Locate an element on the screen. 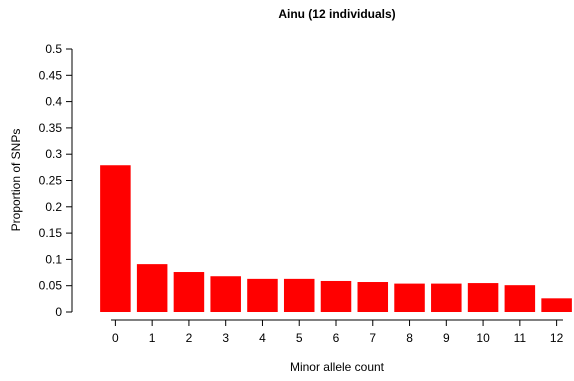  y-axis-label: Proportion of SNPs is located at coordinates (16, 180).